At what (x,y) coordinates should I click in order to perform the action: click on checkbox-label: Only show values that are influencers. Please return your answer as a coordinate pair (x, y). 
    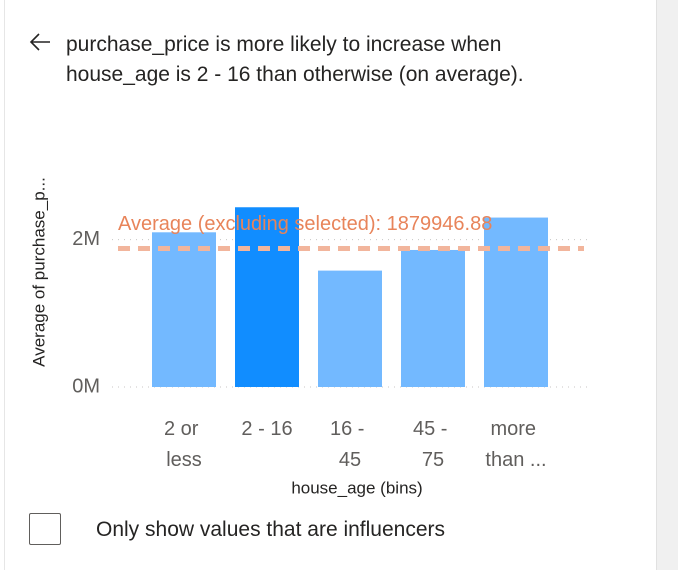
    Looking at the image, I should click on (271, 529).